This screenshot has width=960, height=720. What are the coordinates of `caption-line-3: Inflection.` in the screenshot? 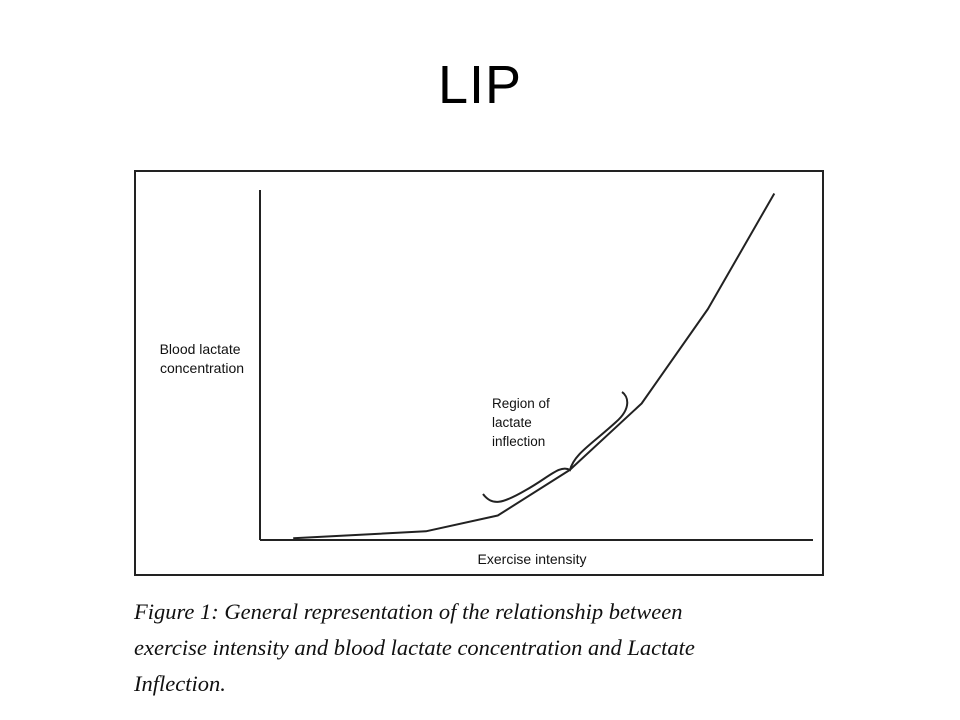 It's located at (180, 683).